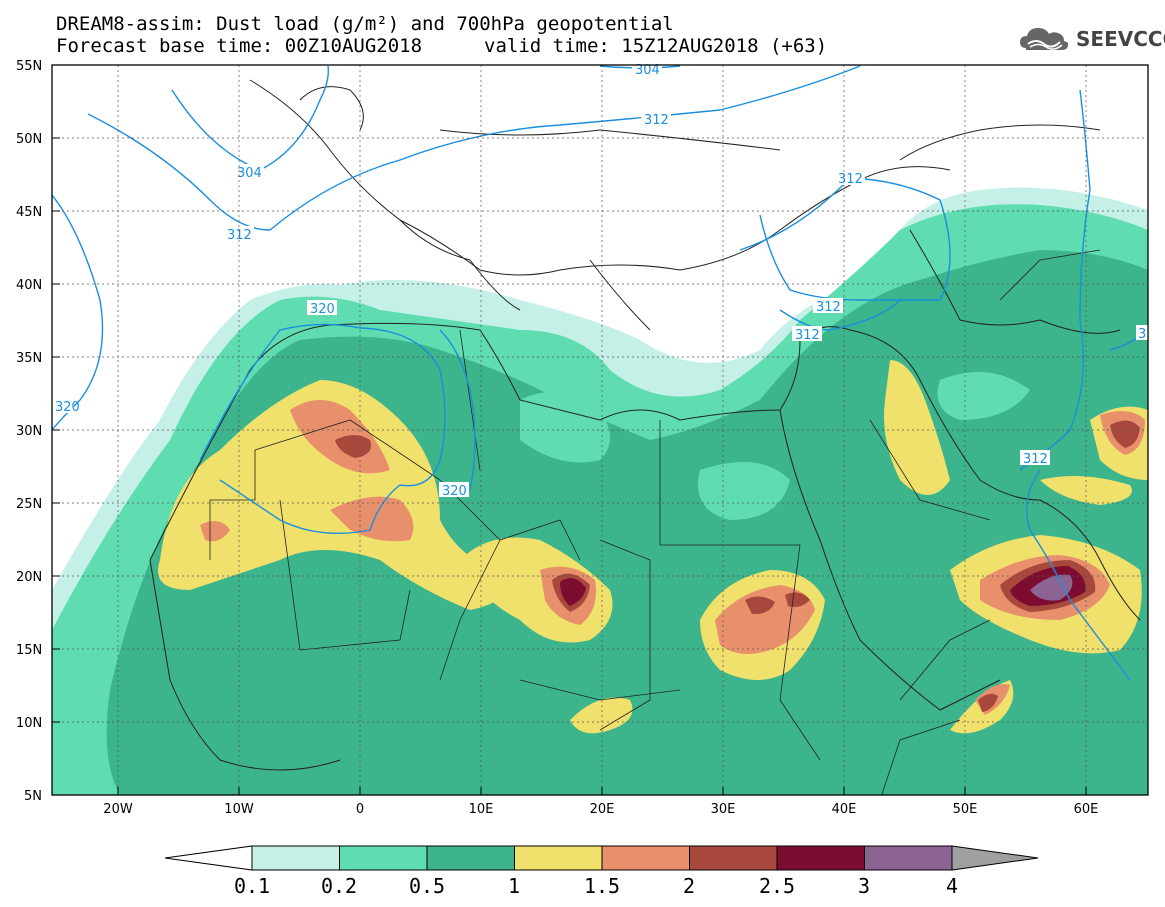  Describe the element at coordinates (601, 871) in the screenshot. I see `colorbar: 0.1 0.2 0.5 1 1.5 2 2.5 3 4` at that location.